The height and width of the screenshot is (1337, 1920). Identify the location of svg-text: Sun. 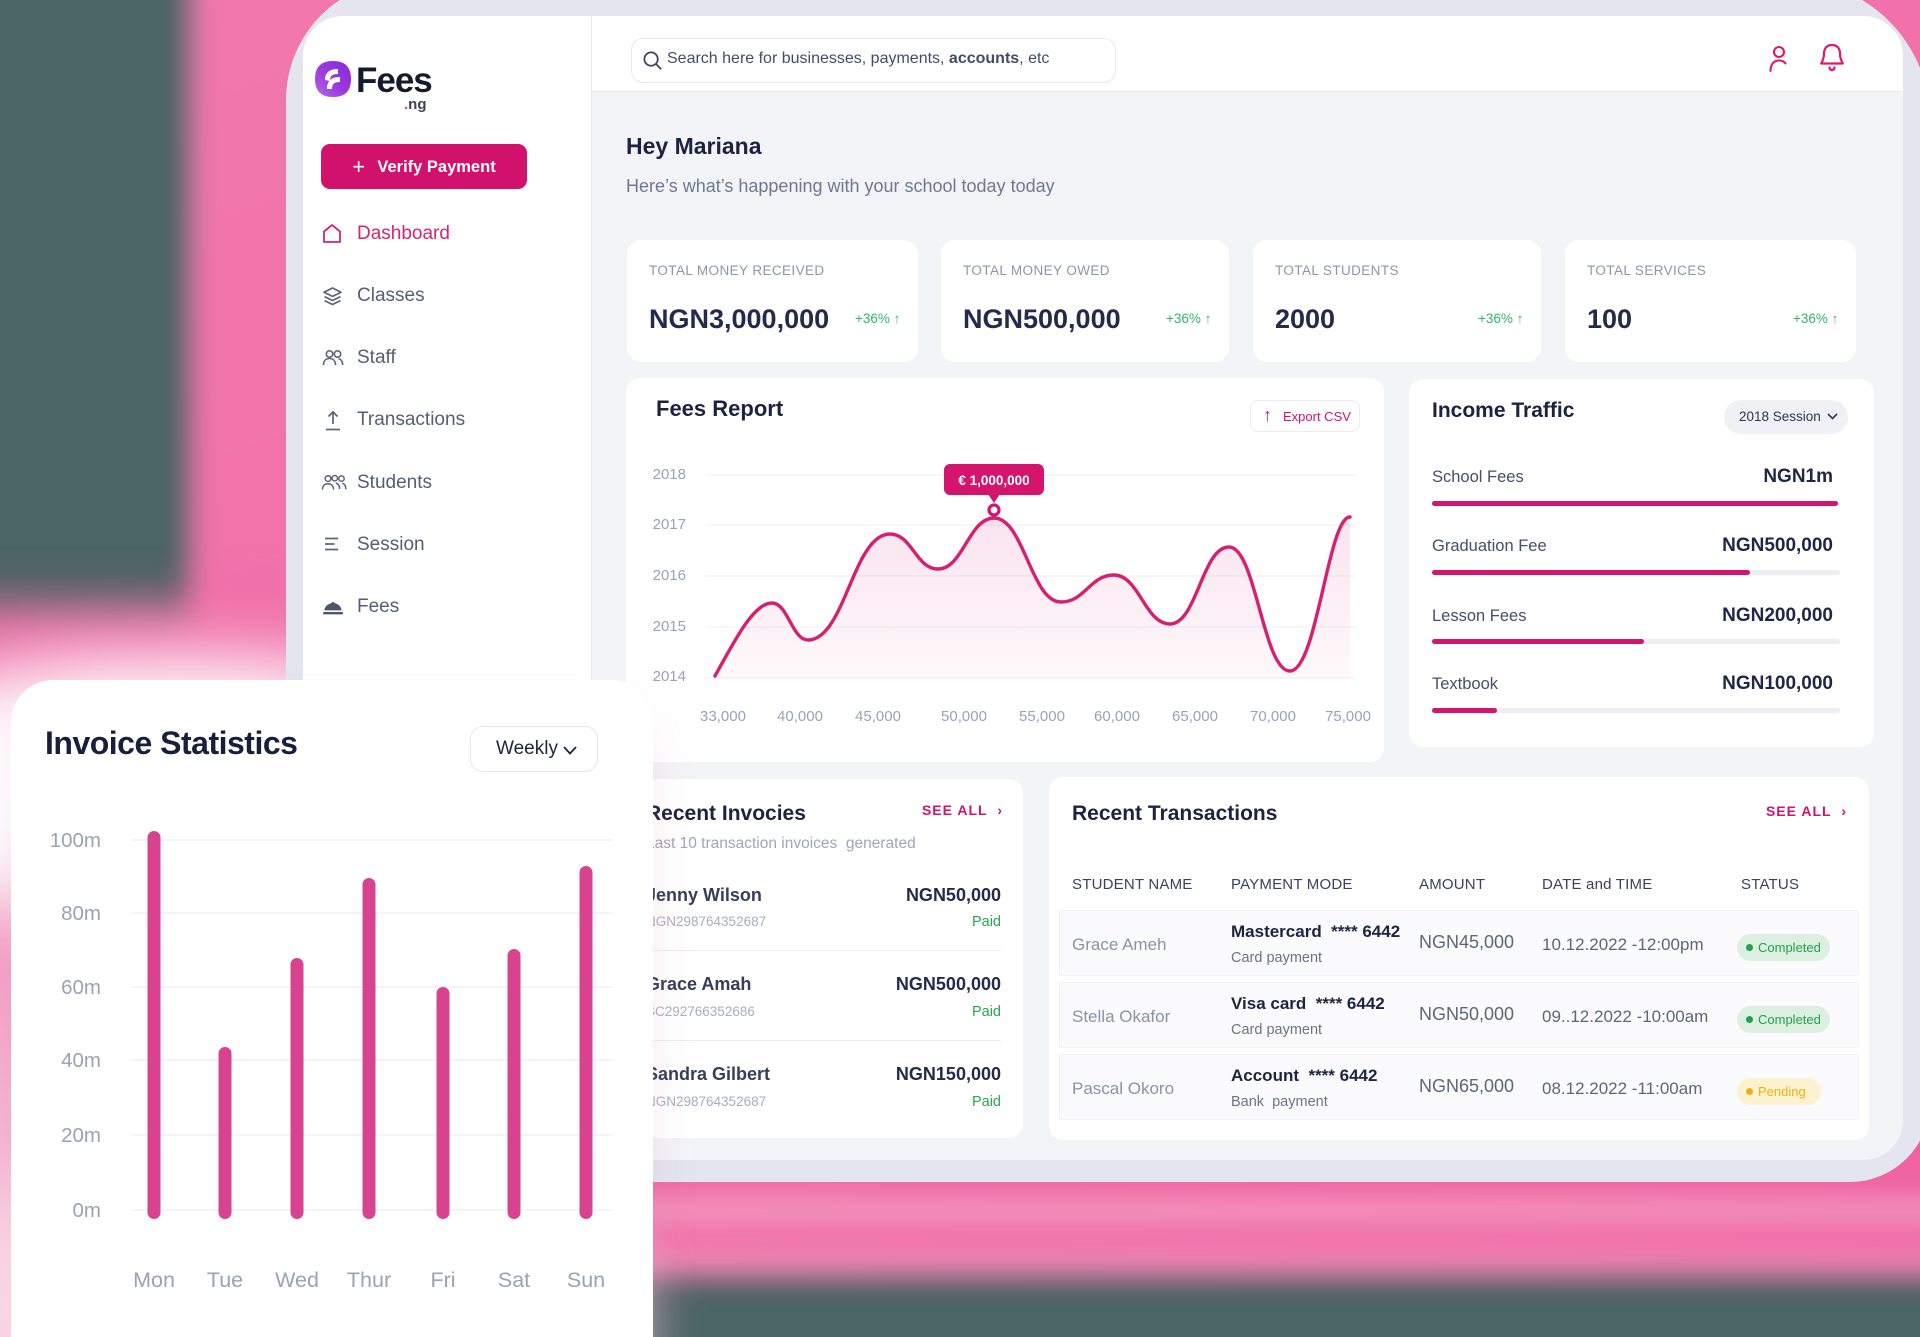
(586, 1280).